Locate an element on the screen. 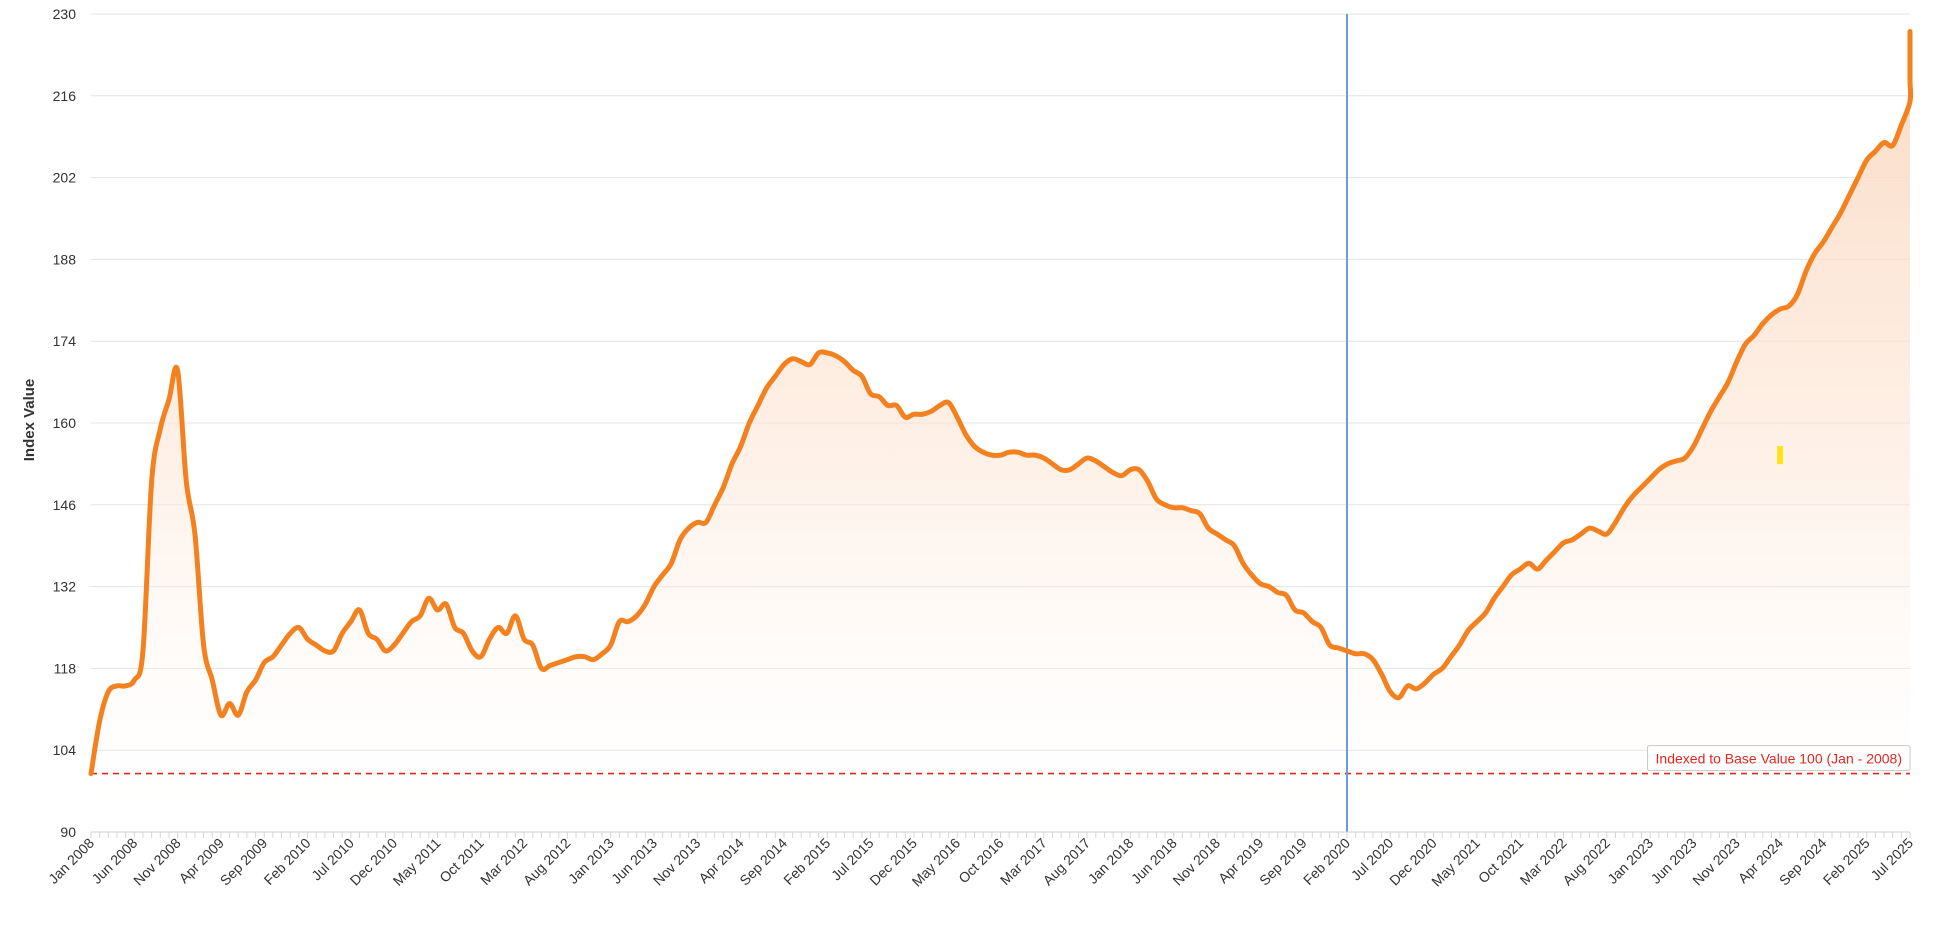 The image size is (1951, 942). y-tick-label-4: 146 is located at coordinates (65, 505).